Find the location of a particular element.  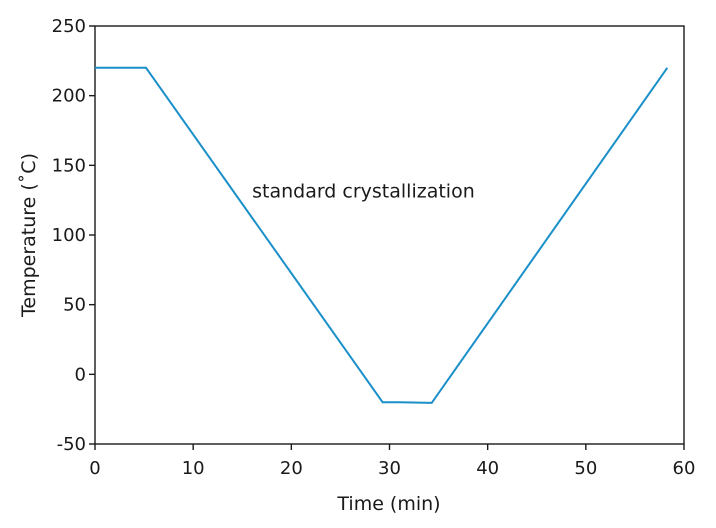

y-tick-label: -50 is located at coordinates (71, 444).